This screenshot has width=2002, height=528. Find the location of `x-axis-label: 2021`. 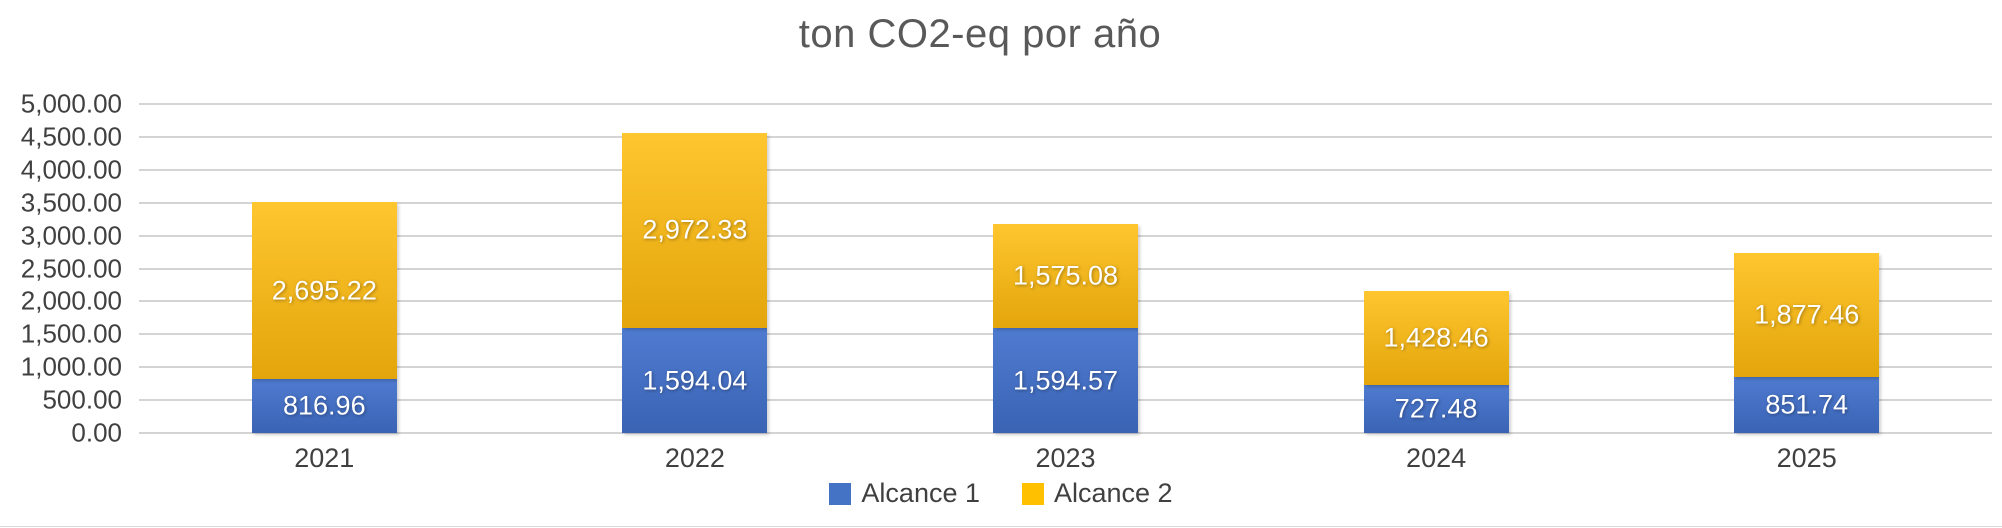

x-axis-label: 2021 is located at coordinates (324, 458).